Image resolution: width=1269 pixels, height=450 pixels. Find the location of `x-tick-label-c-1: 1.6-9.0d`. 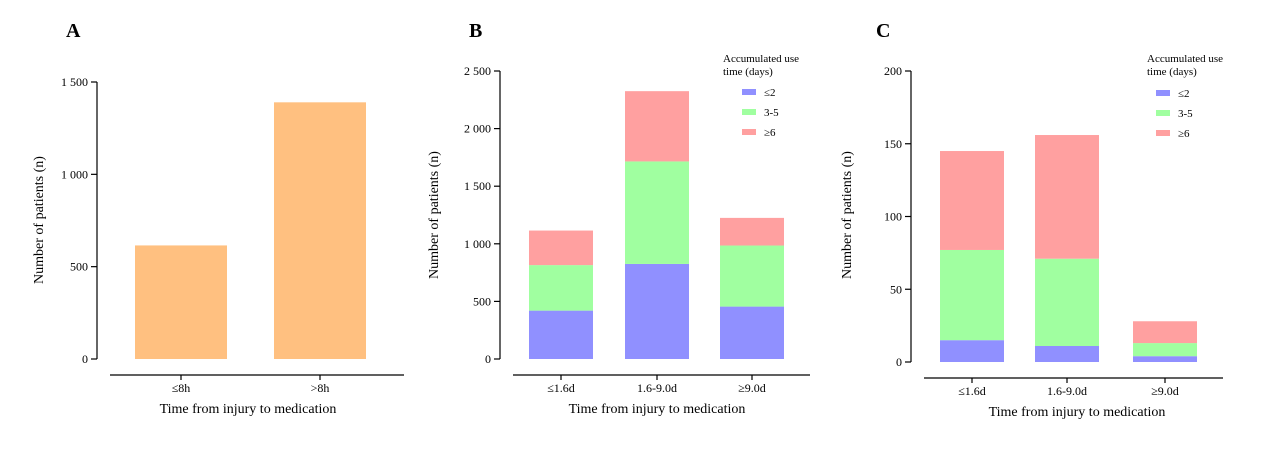

x-tick-label-c-1: 1.6-9.0d is located at coordinates (1067, 391).